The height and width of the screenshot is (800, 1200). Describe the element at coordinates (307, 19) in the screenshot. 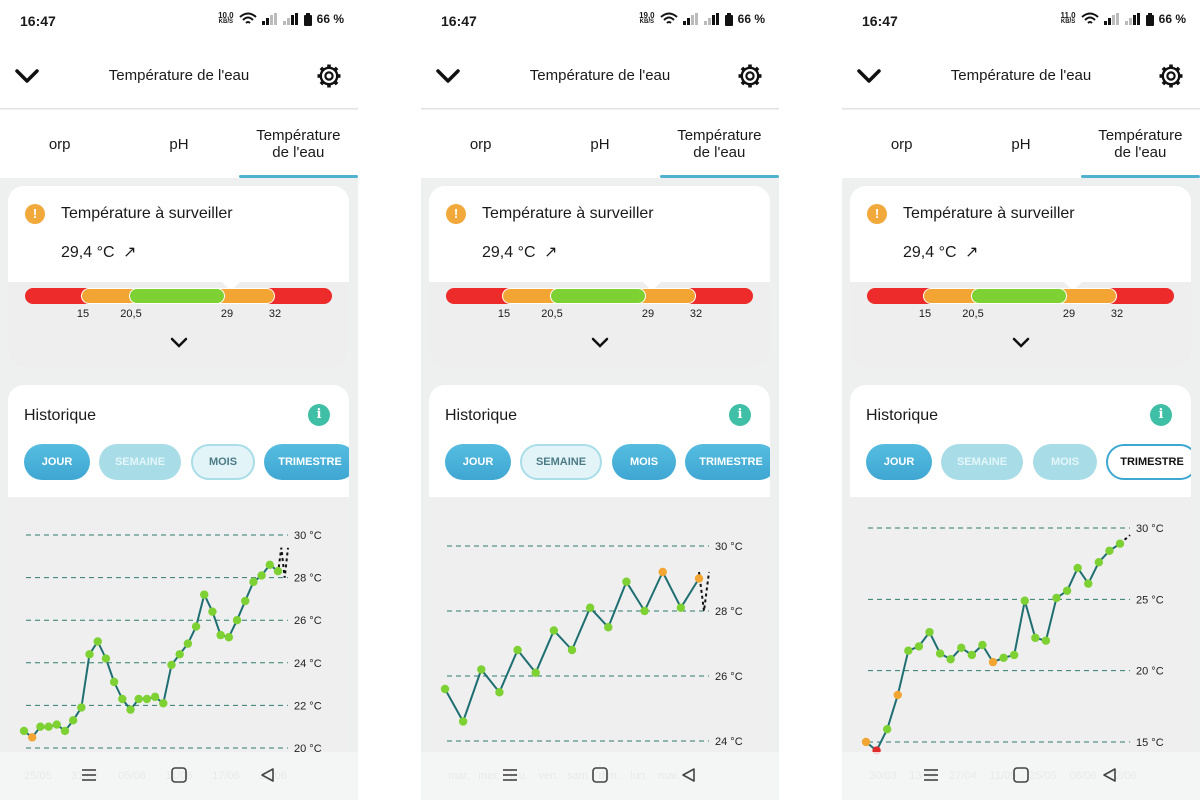

I see `battery-icon` at that location.